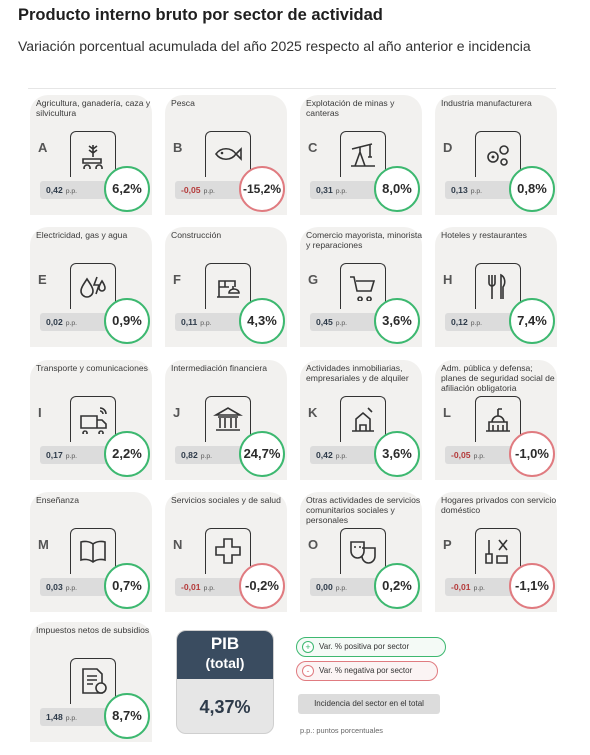 Image resolution: width=590 pixels, height=755 pixels. I want to click on sector-incidence: 0,12 p.p., so click(480, 322).